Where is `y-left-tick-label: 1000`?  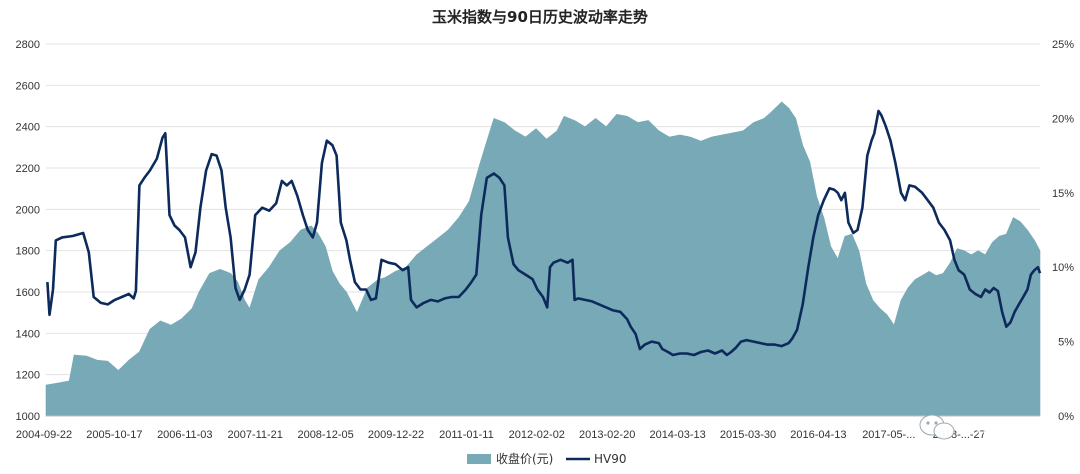 y-left-tick-label: 1000 is located at coordinates (28, 417).